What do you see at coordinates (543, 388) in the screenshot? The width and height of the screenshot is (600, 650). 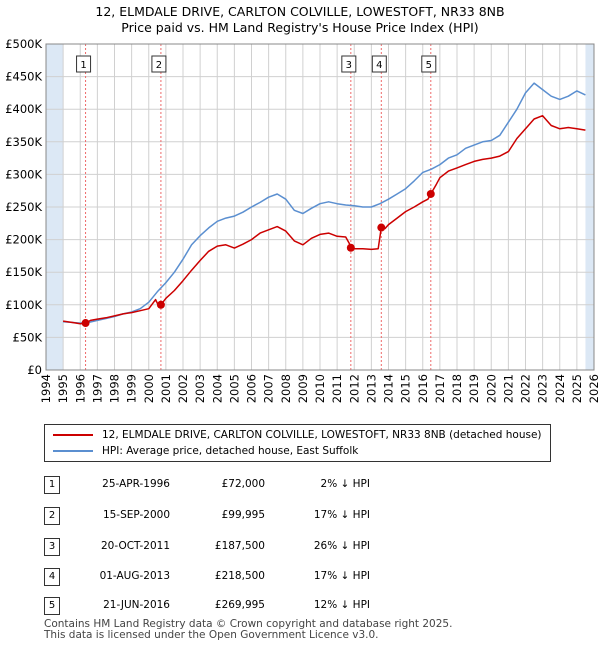 I see `x-tick-label: 2023` at bounding box center [543, 388].